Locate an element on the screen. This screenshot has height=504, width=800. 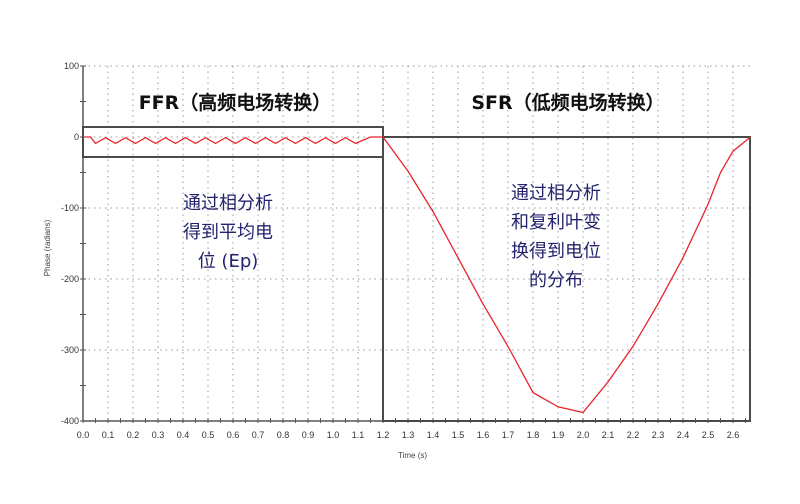
x-tick-label: 1.4 is located at coordinates (433, 435).